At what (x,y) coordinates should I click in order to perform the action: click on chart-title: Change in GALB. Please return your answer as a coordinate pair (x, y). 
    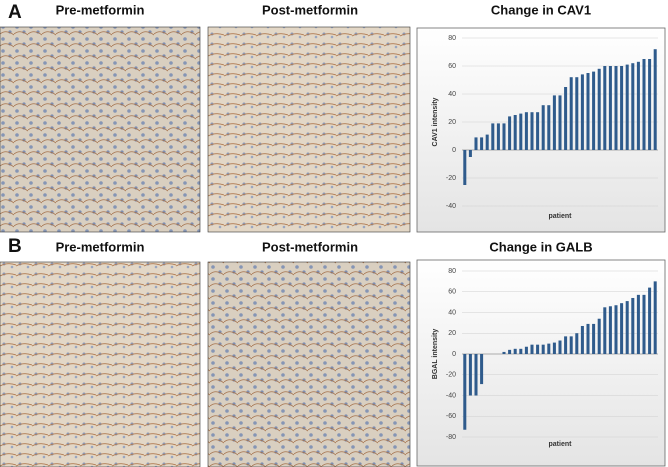
    Looking at the image, I should click on (540, 246).